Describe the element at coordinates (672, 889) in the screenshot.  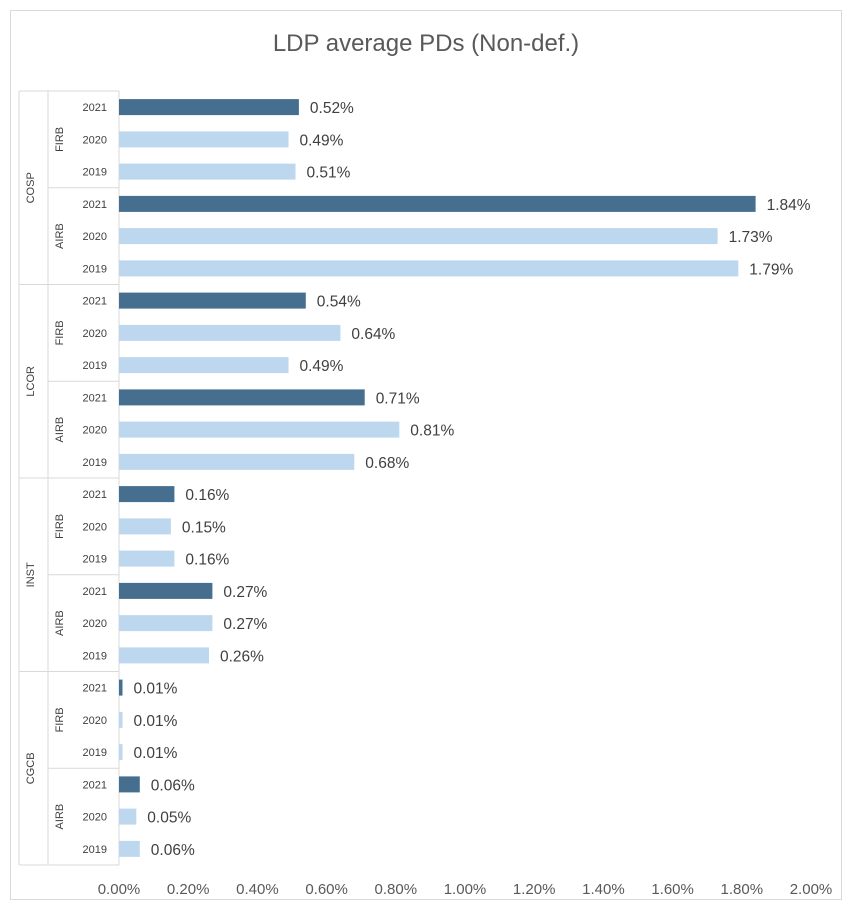
I see `x-tick-label: 1.60%` at that location.